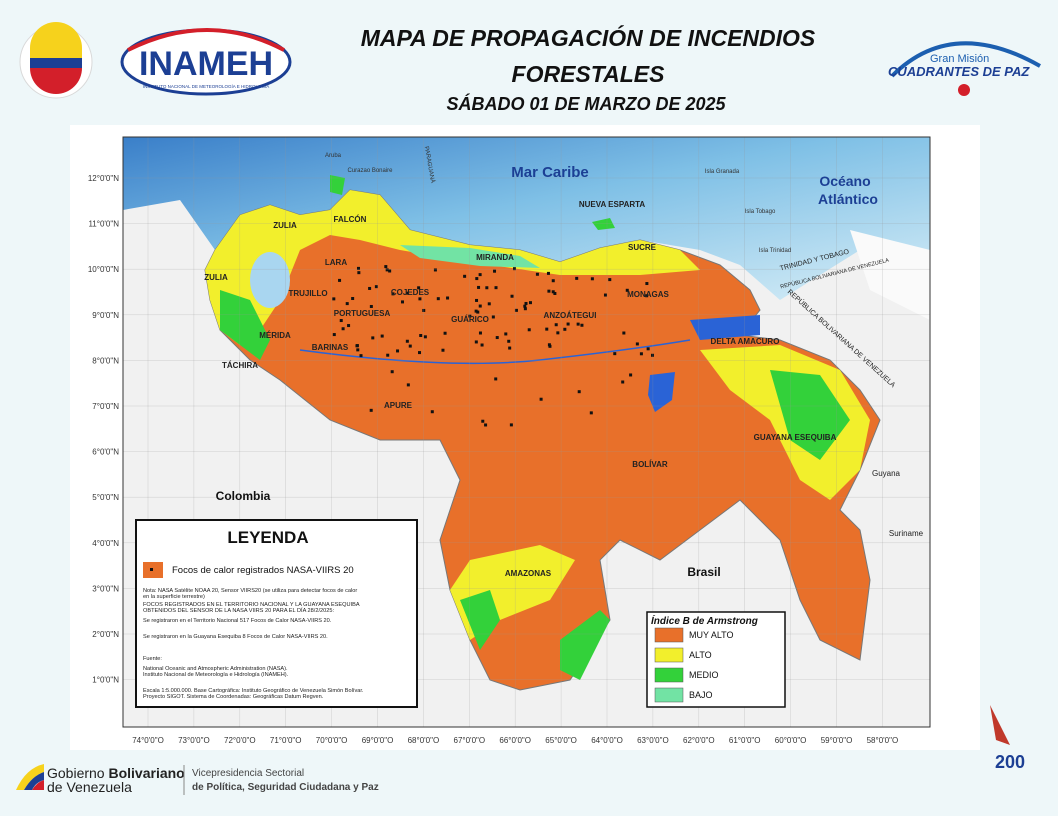 This screenshot has height=816, width=1058. Describe the element at coordinates (964, 68) in the screenshot. I see `cuadrantes-logo: Gran Misión CUADRANTES DE PAZ` at that location.